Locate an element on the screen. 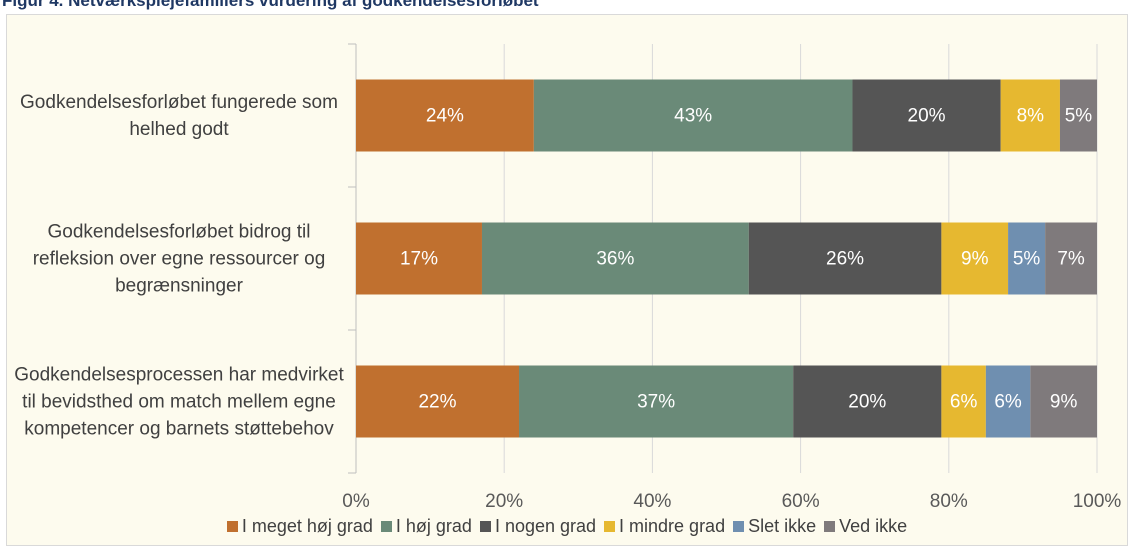  x-tick-label: 80% is located at coordinates (949, 501).